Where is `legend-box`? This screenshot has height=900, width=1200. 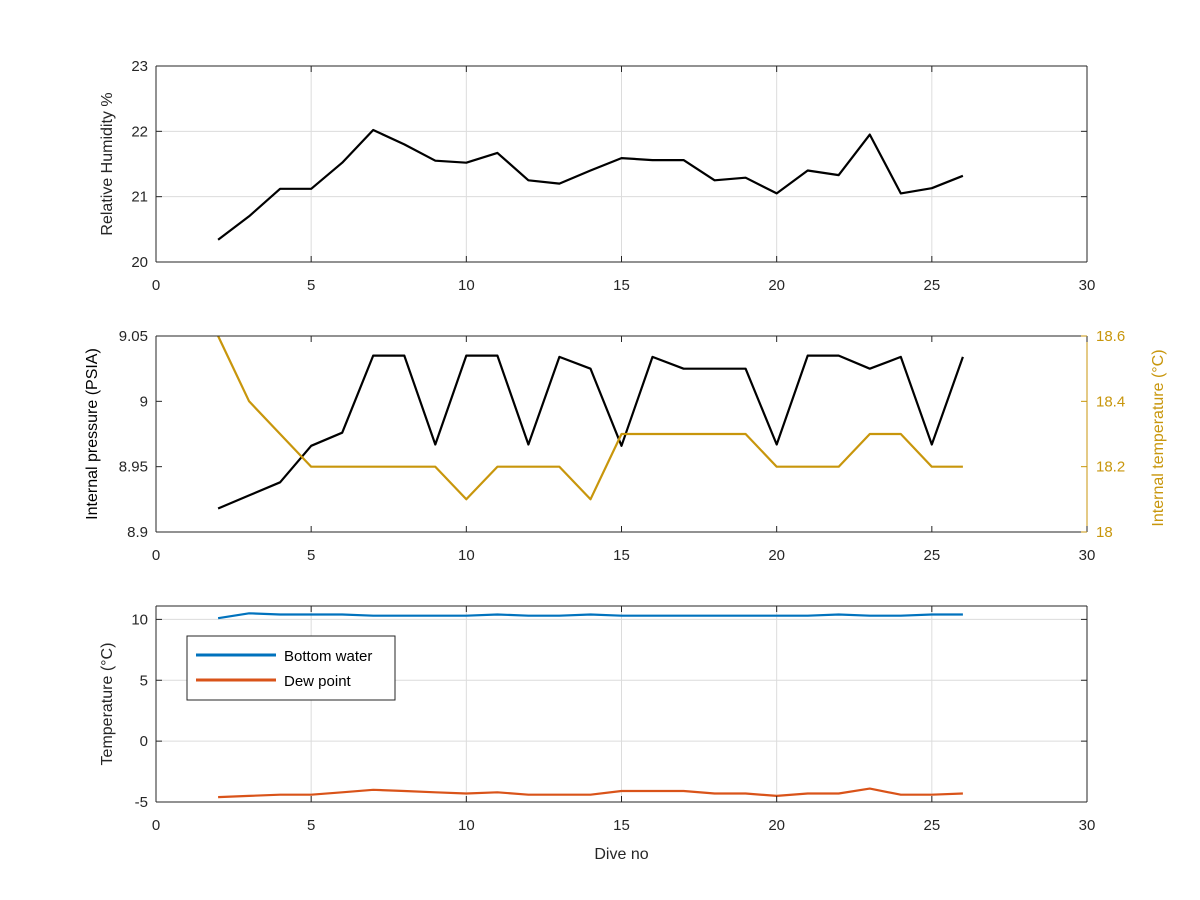
legend-box is located at coordinates (291, 668).